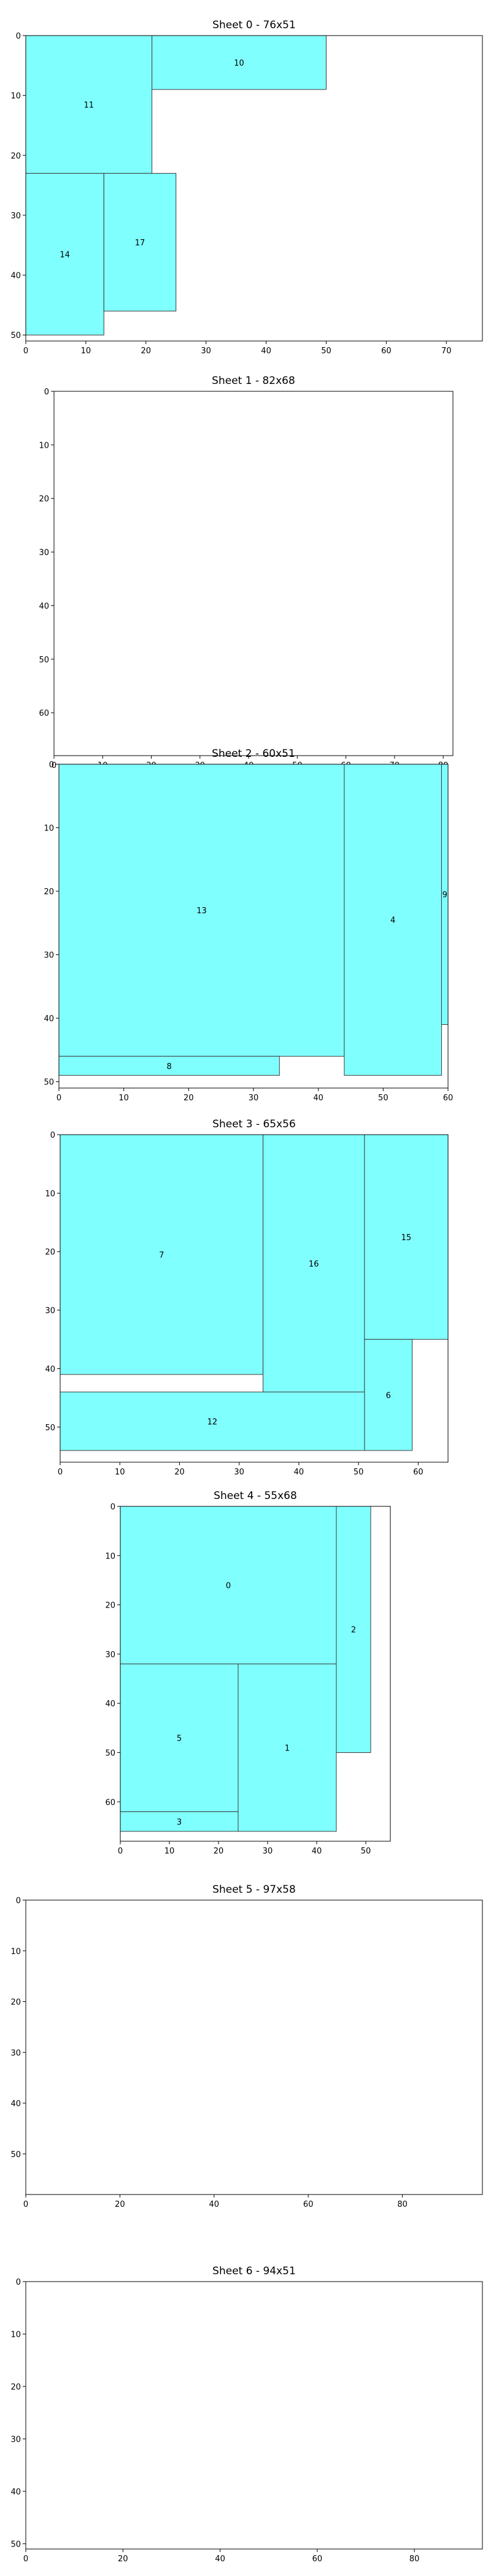  I want to click on piece-2-rect, so click(354, 1629).